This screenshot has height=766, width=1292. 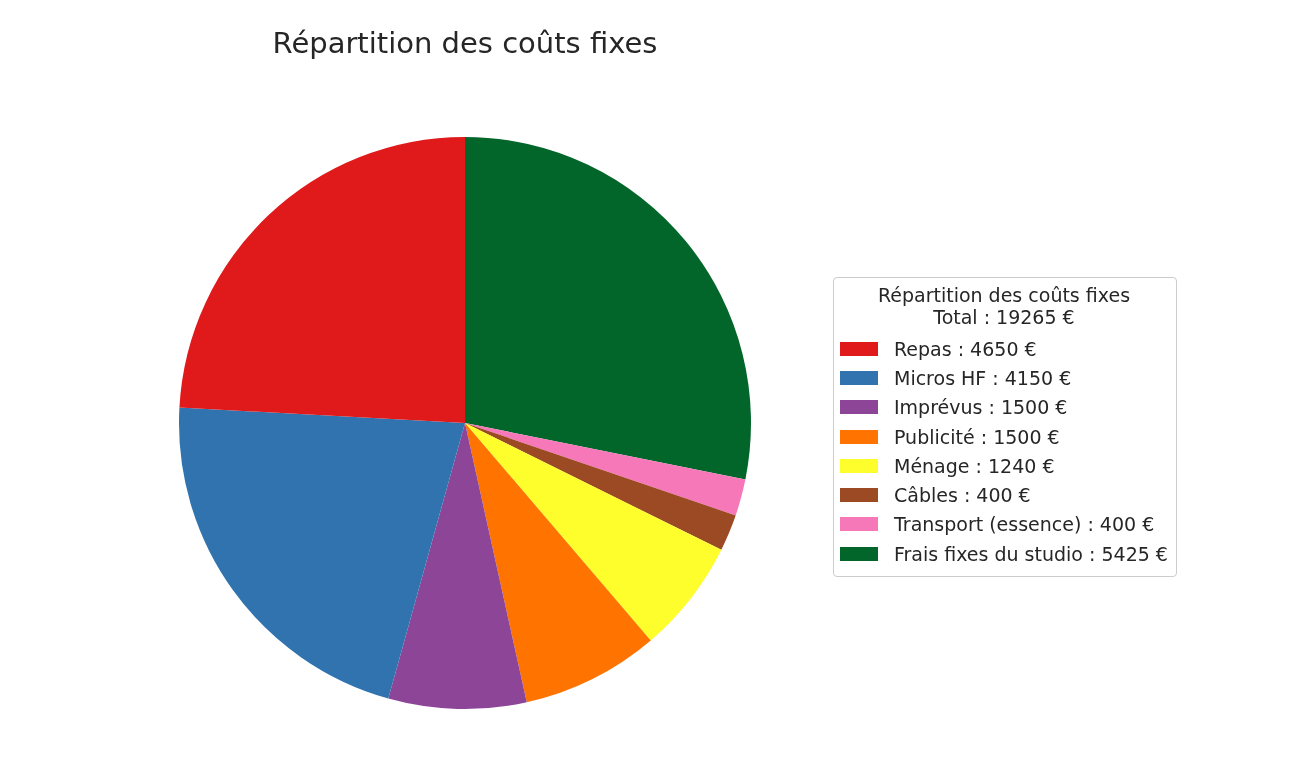 What do you see at coordinates (1024, 524) in the screenshot?
I see `legend-label: Transport (essence) : 400 €` at bounding box center [1024, 524].